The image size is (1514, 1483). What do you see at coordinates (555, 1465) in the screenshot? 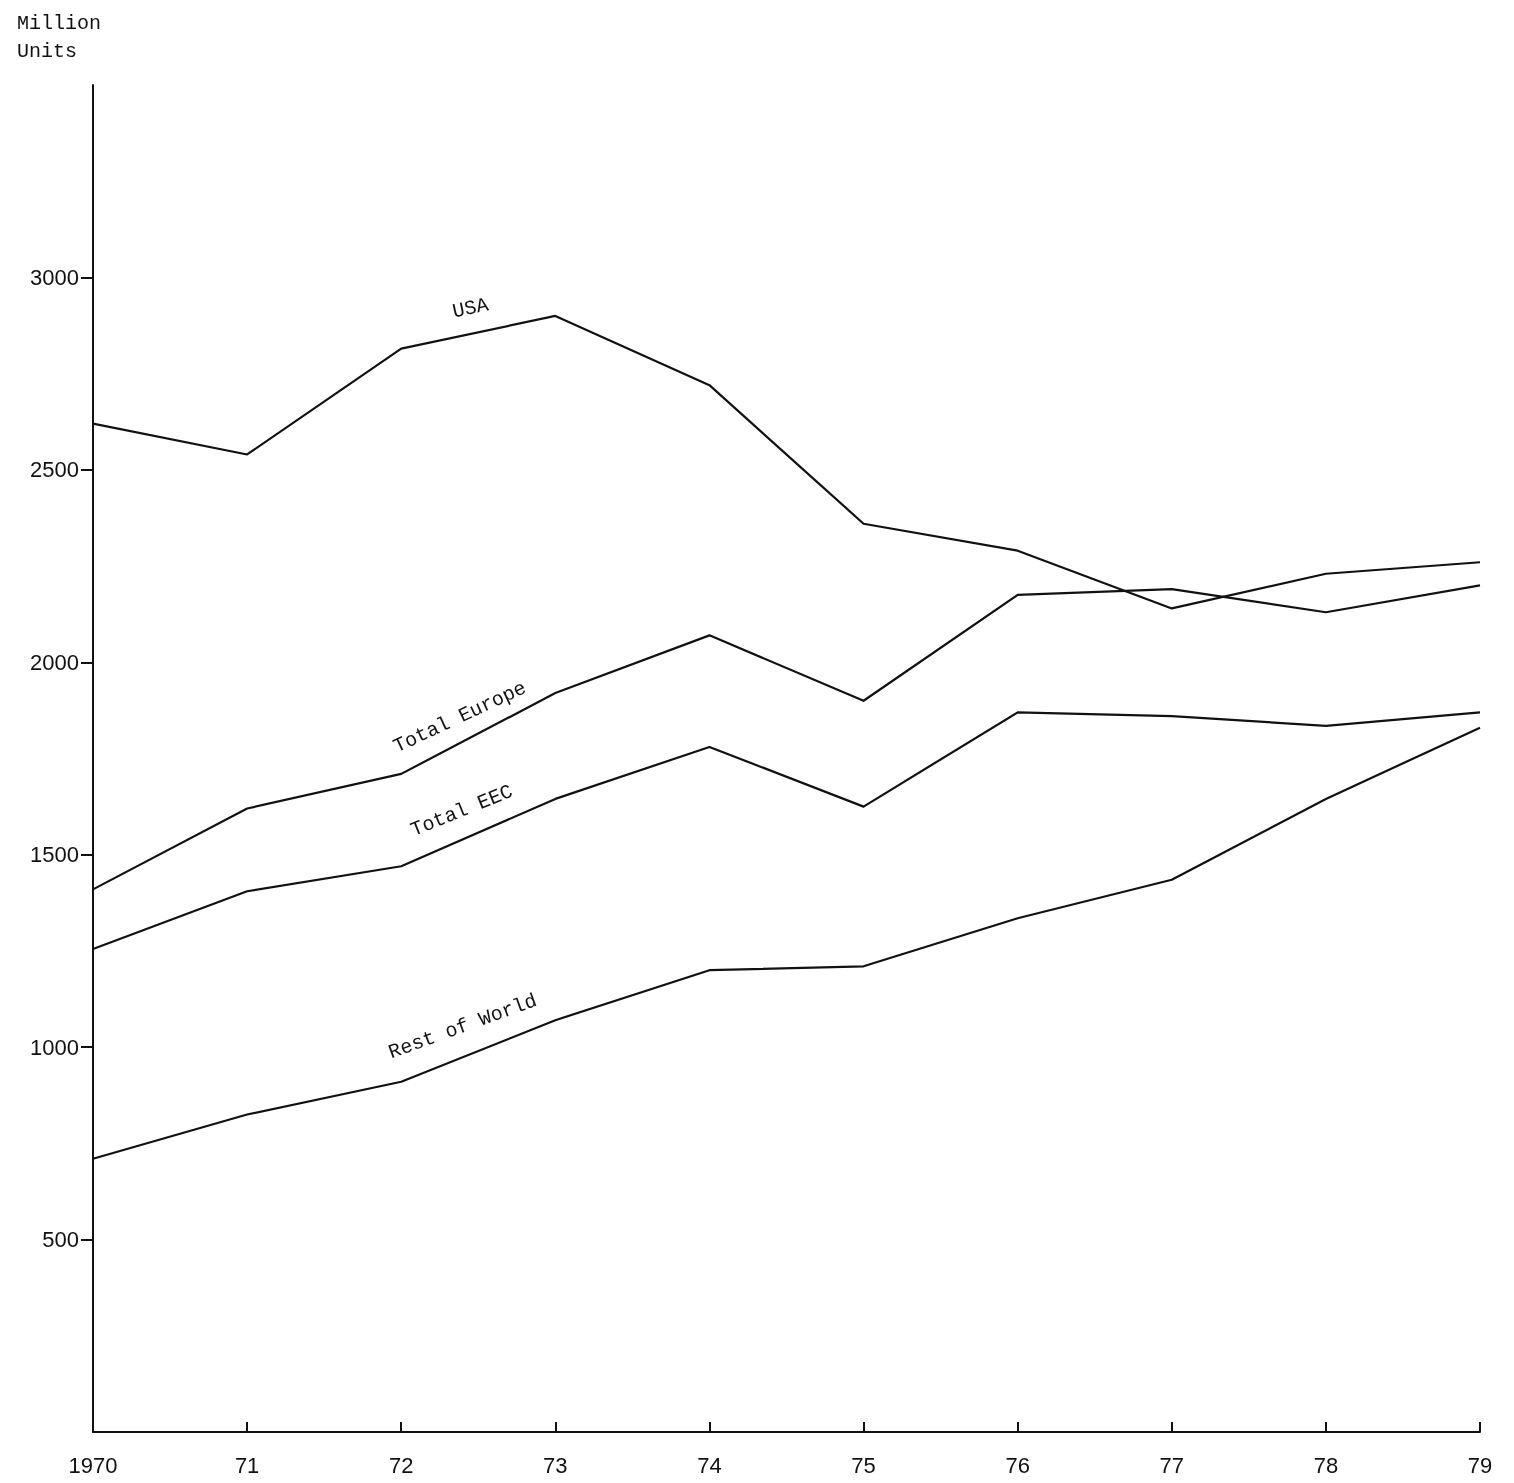
I see `x-tick-label: 73` at bounding box center [555, 1465].